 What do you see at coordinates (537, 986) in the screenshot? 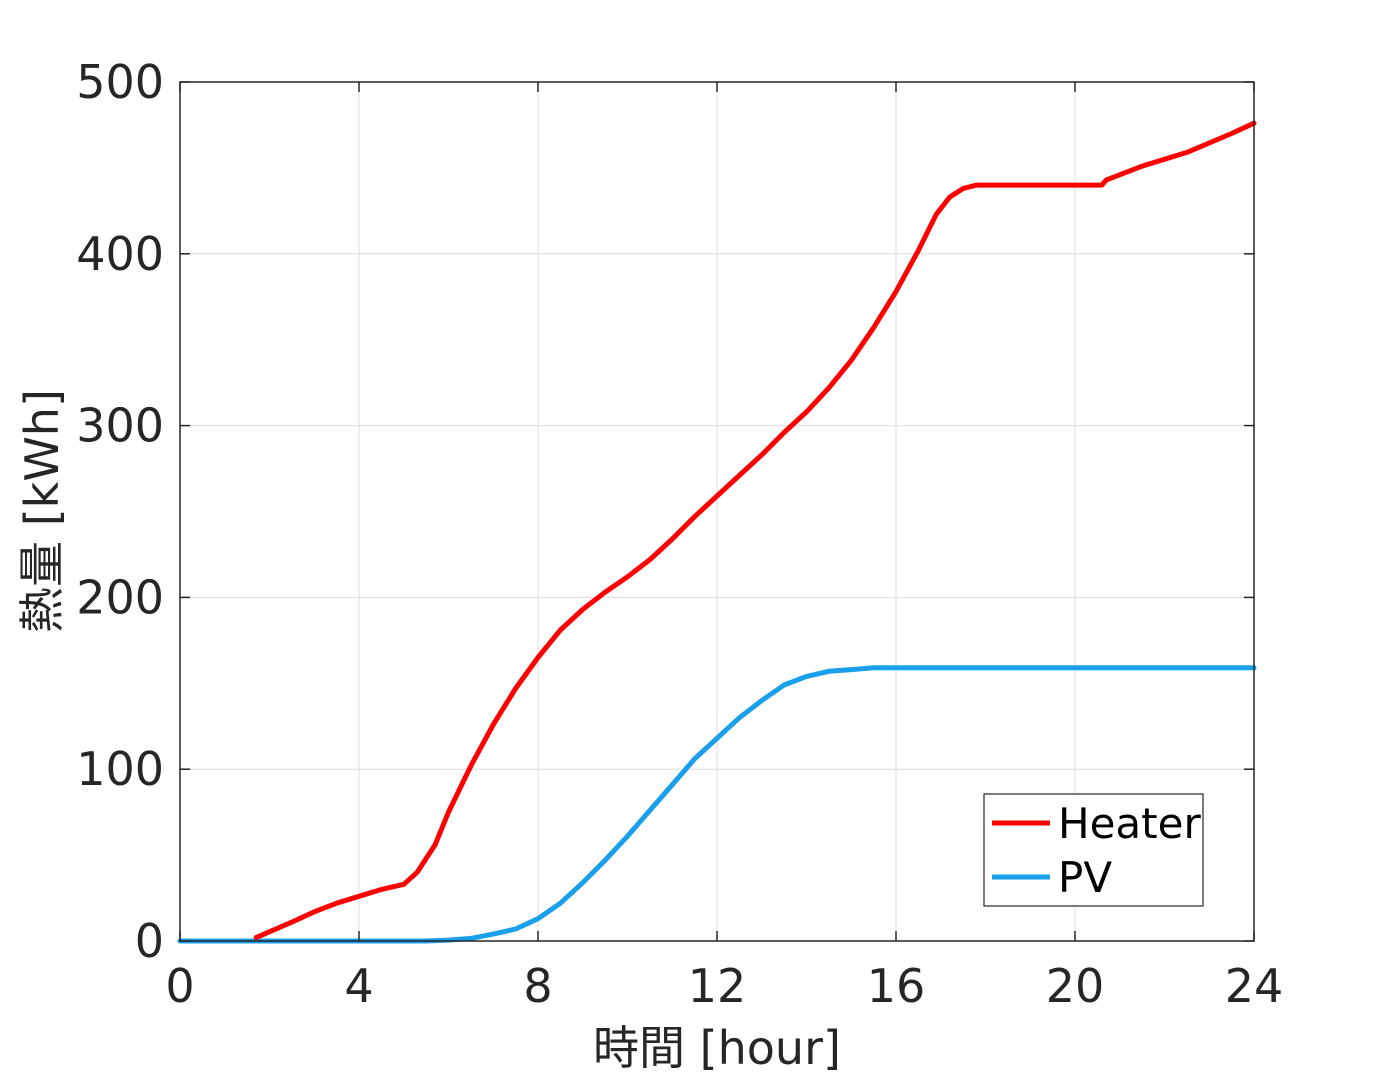
I see `x-tick-label: 8` at bounding box center [537, 986].